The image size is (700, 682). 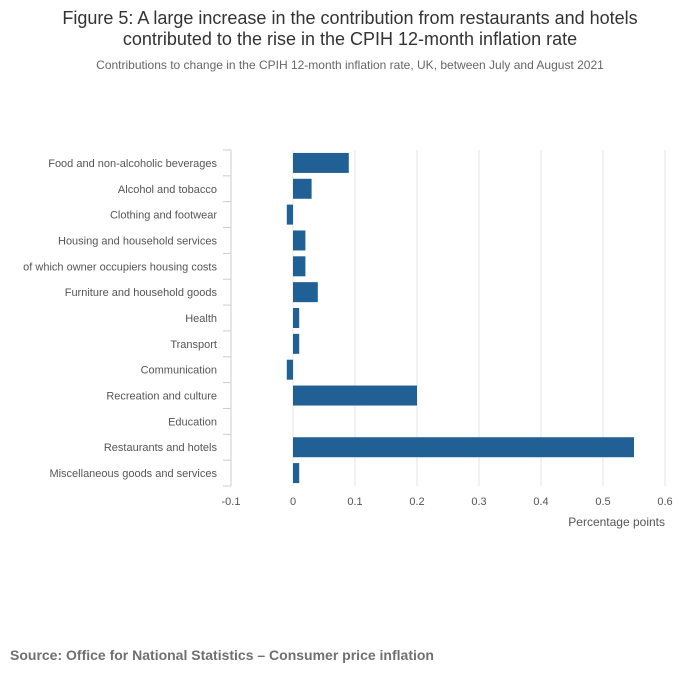 What do you see at coordinates (163, 216) in the screenshot?
I see `category-label: Clothing and footwear` at bounding box center [163, 216].